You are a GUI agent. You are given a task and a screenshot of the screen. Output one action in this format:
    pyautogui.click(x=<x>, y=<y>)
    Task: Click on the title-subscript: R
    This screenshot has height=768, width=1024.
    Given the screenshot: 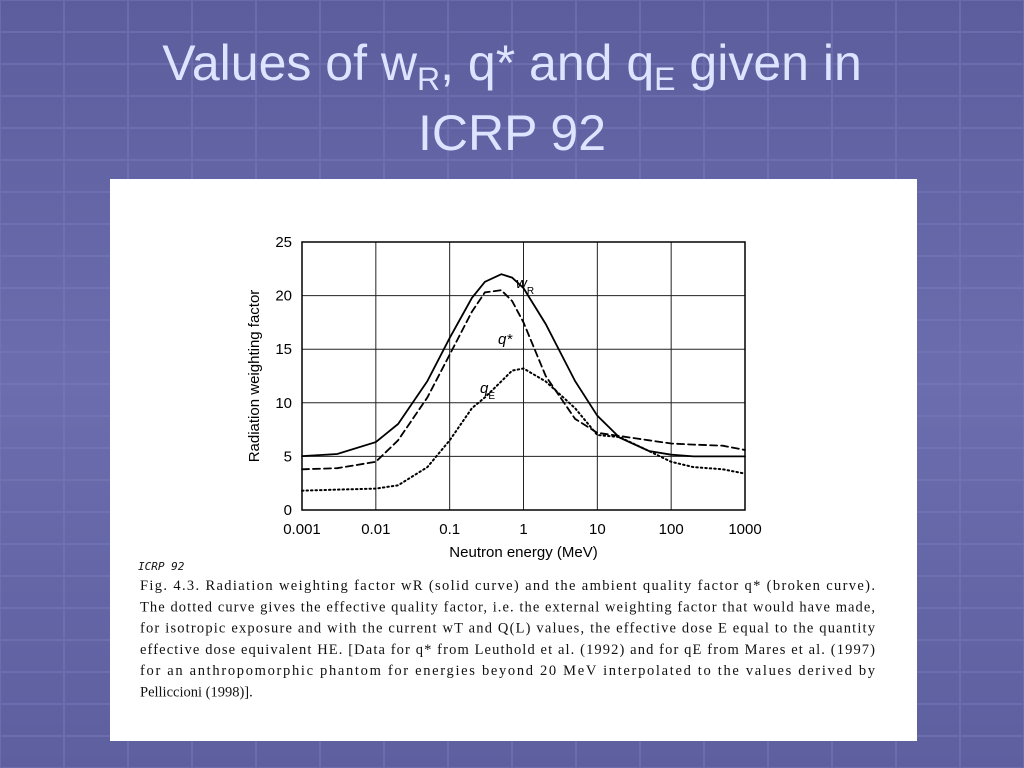 What is the action you would take?
    pyautogui.click(x=428, y=79)
    